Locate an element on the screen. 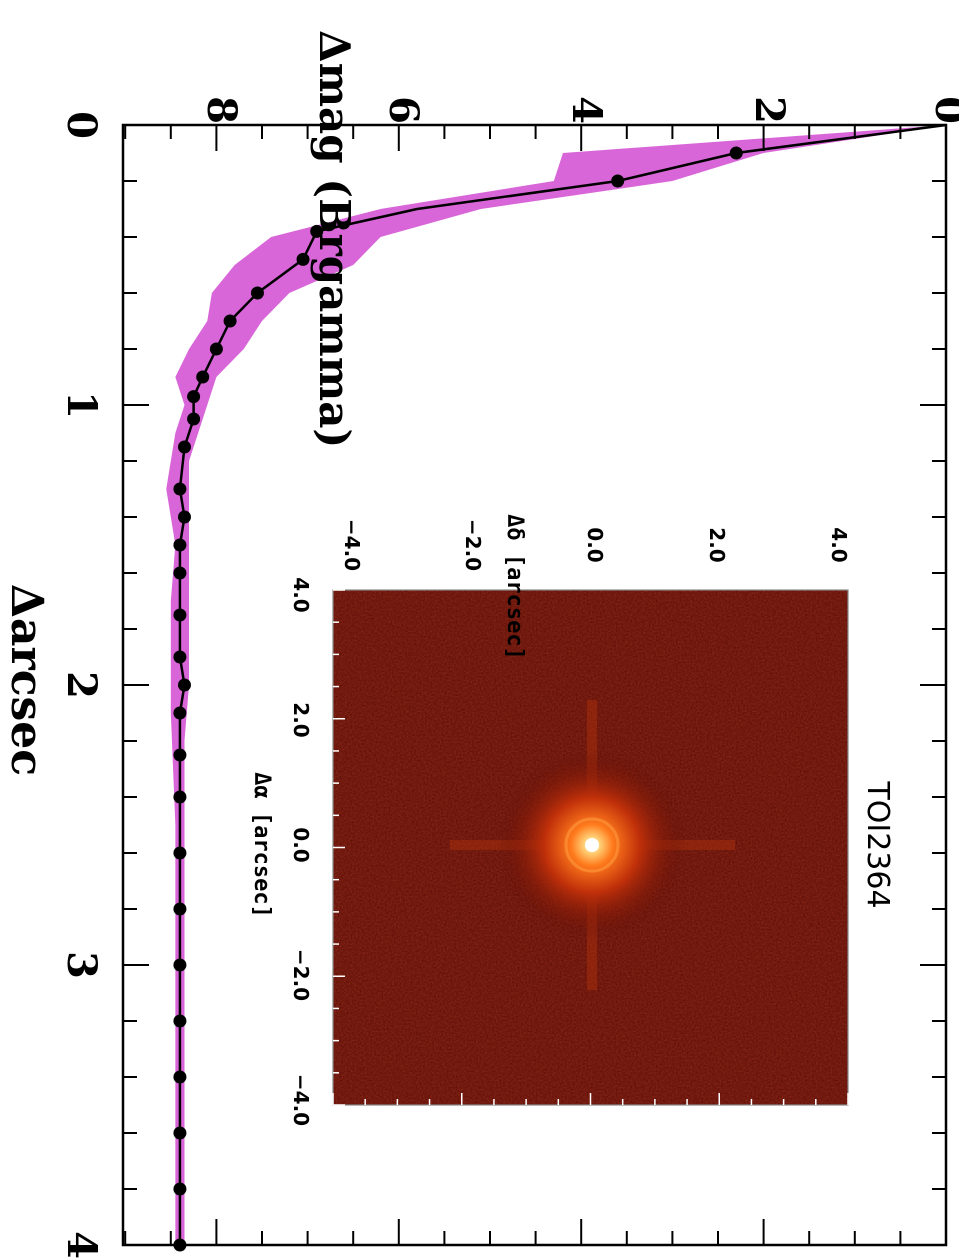  inset-x-tick-label-1: 2.0 is located at coordinates (301, 719).